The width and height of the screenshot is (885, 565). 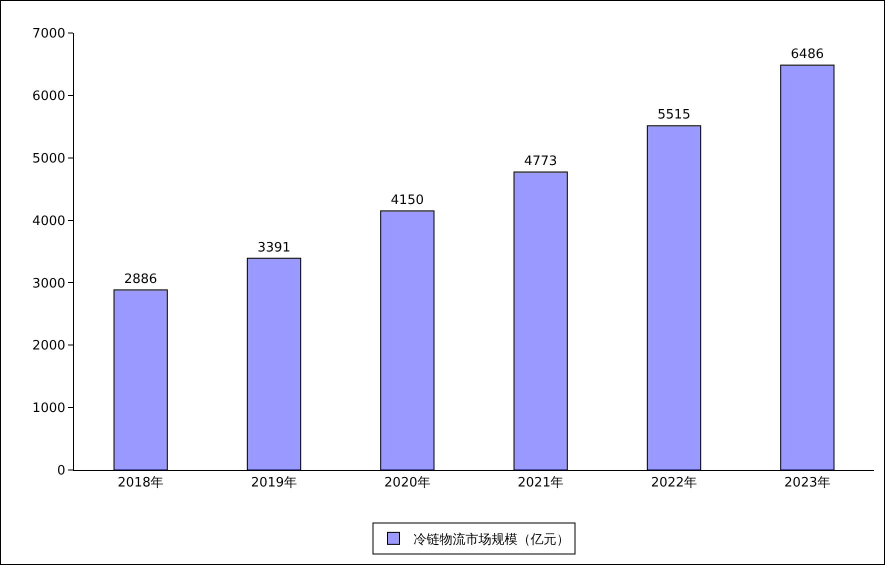 What do you see at coordinates (49, 408) in the screenshot?
I see `y-tick-label: 1000` at bounding box center [49, 408].